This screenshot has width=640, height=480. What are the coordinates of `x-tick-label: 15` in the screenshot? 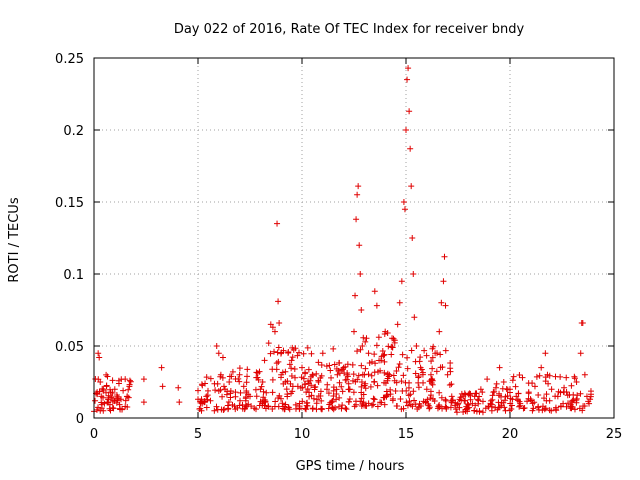 It's located at (406, 434).